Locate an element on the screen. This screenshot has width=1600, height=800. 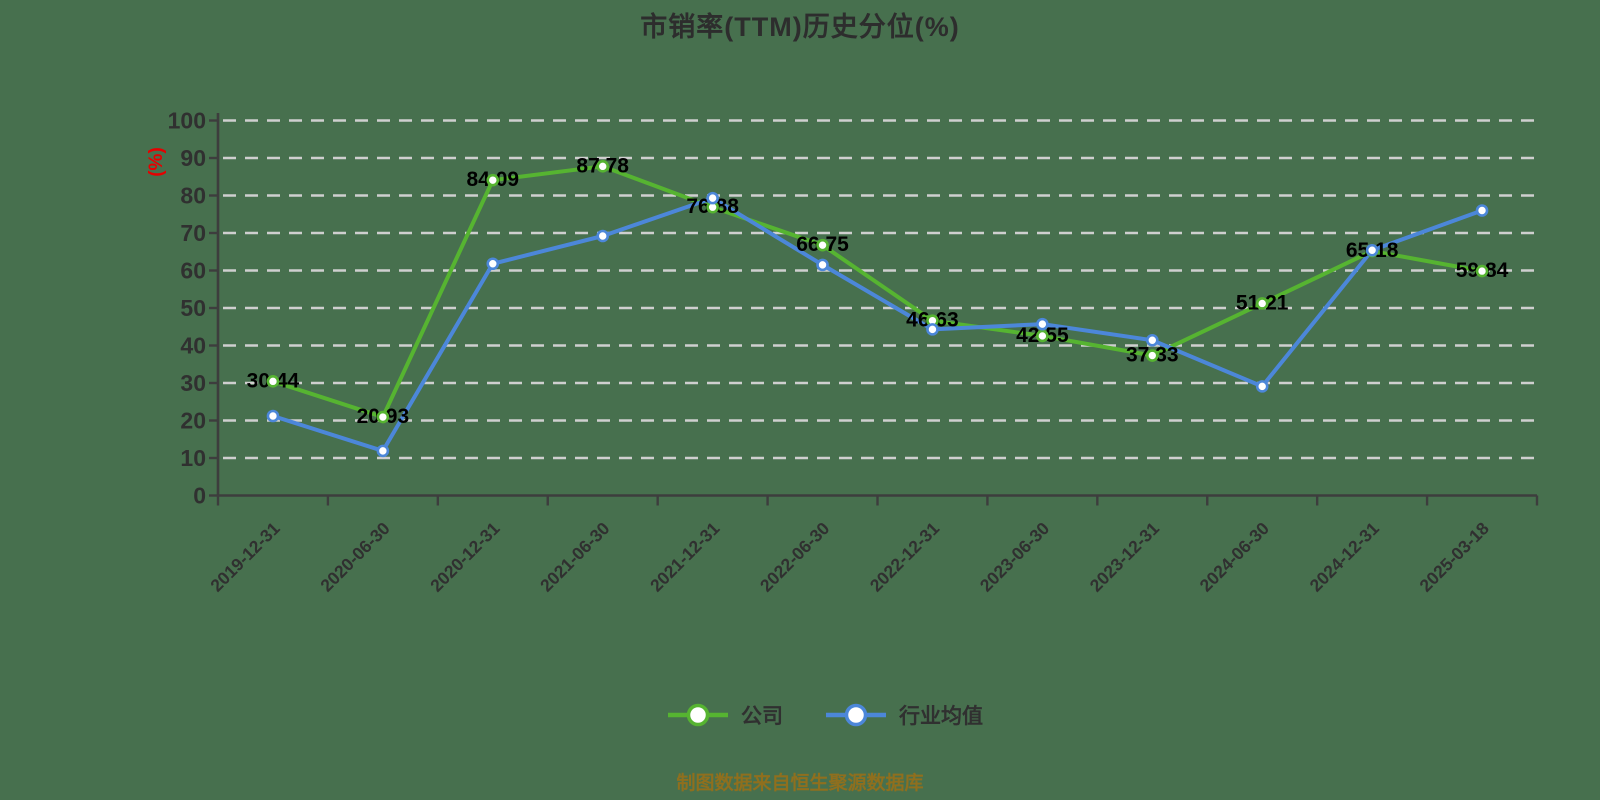
x-axis-label: 2019-12-31 is located at coordinates (245, 557).